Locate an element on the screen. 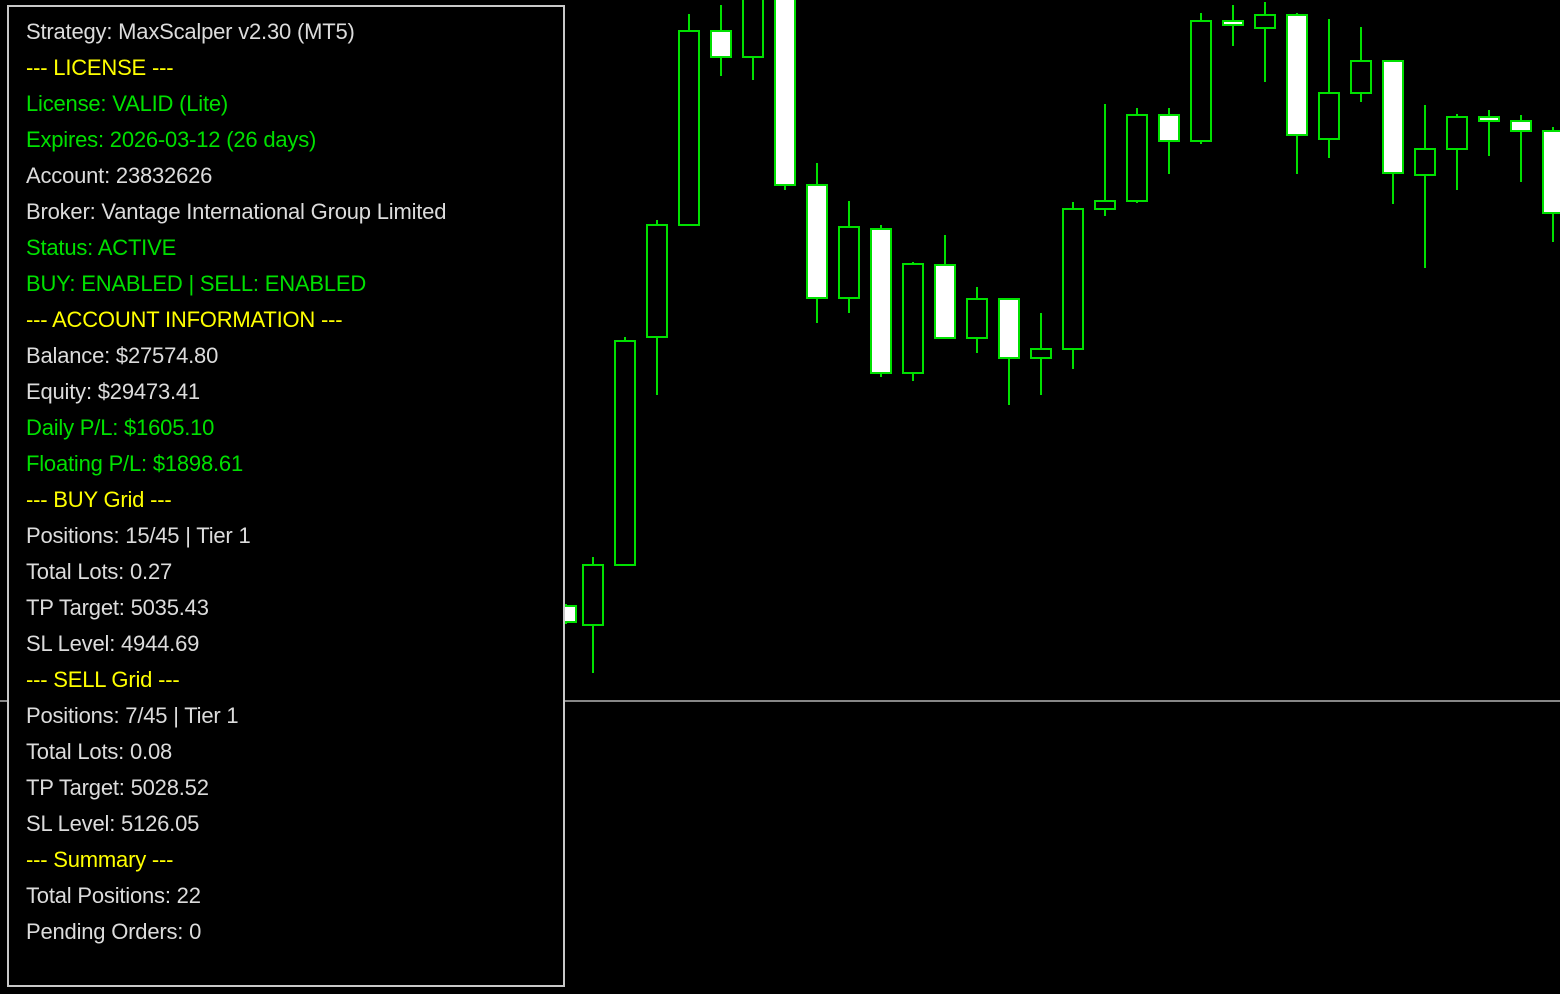 The height and width of the screenshot is (994, 1560). info-line: --- ACCOUNT INFORMATION --- is located at coordinates (184, 319).